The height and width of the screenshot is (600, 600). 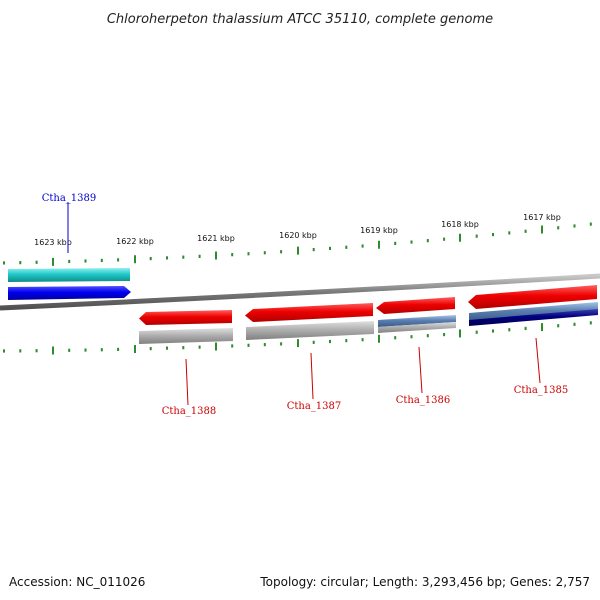 What do you see at coordinates (69, 198) in the screenshot?
I see `gene-label-ctha-1389: Ctha_1389` at bounding box center [69, 198].